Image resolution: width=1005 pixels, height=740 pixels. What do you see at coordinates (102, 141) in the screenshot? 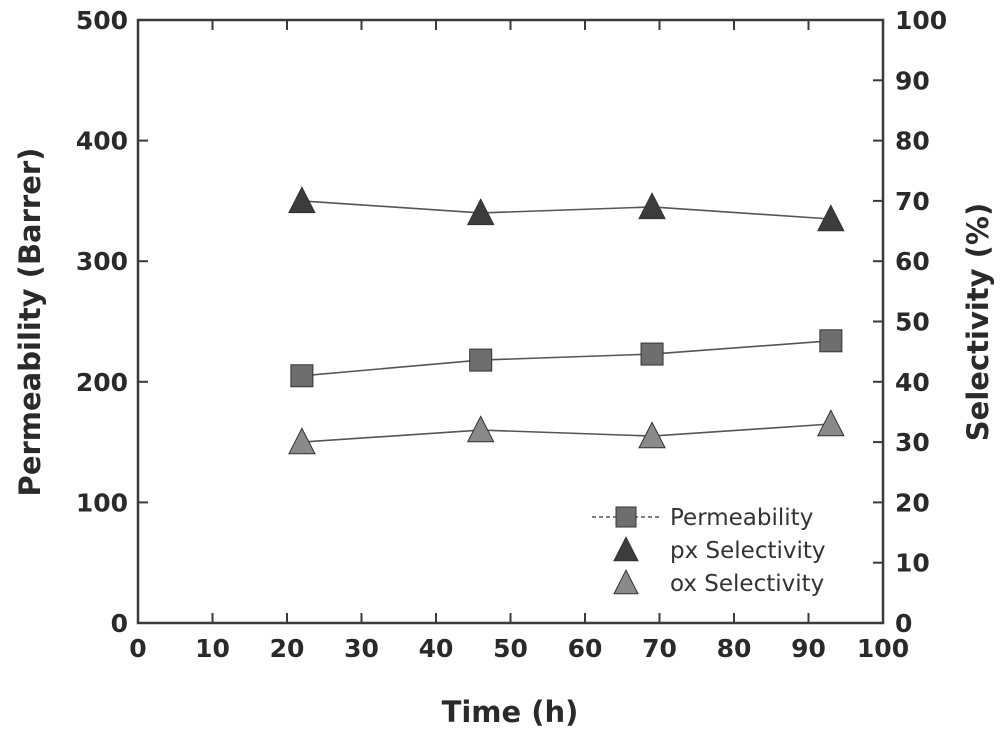
I see `y-left-tick-label: 400` at bounding box center [102, 141].